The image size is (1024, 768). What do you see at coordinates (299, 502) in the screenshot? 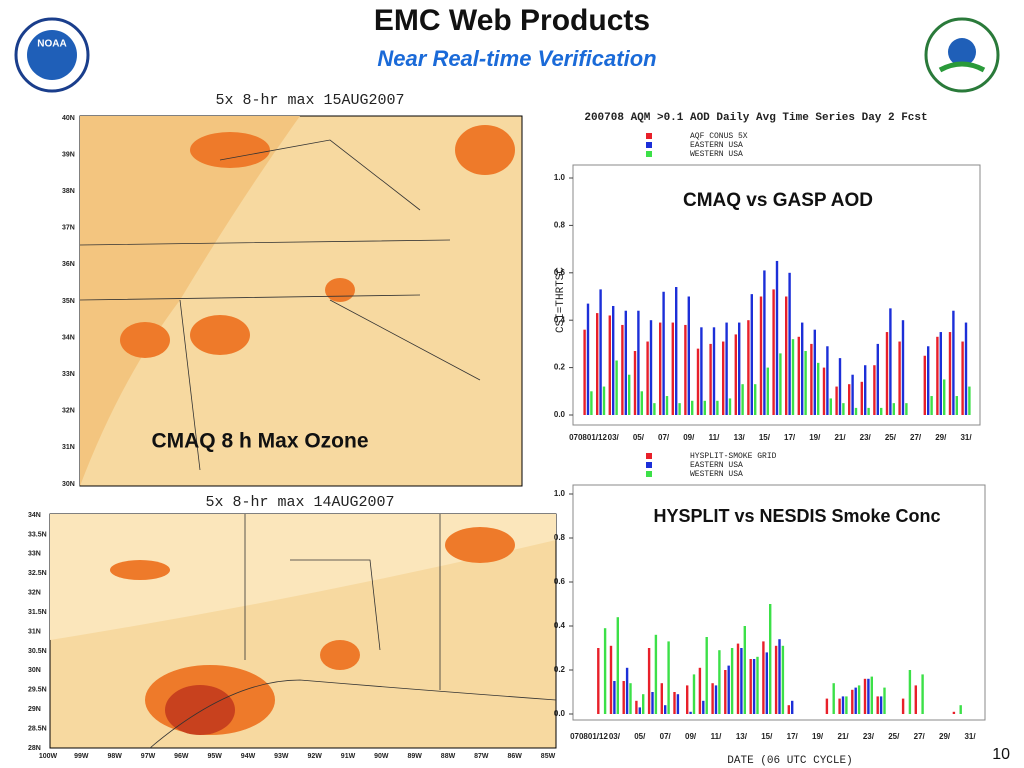
I see `map-title: 5x 8-hr max 14AUG2007` at bounding box center [299, 502].